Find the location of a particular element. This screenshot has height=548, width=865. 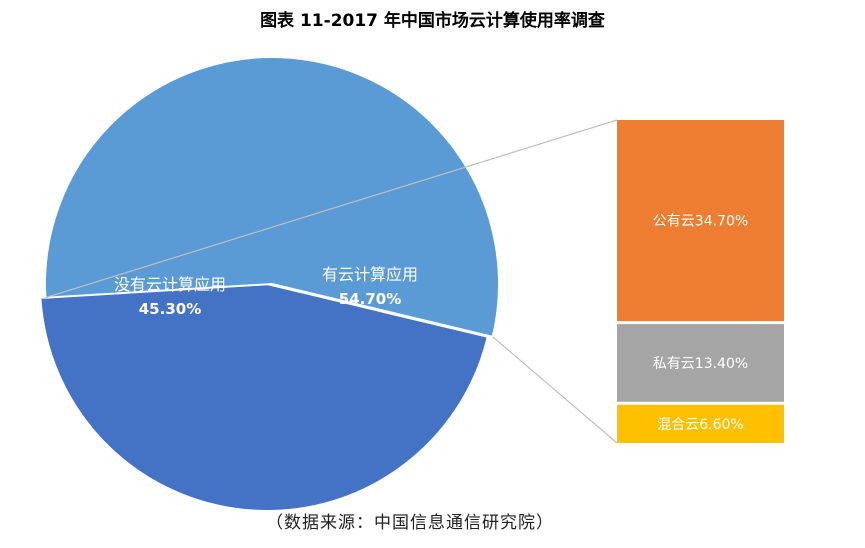

pie-label-no-cloud-name: 没有云计算应用 is located at coordinates (170, 284).